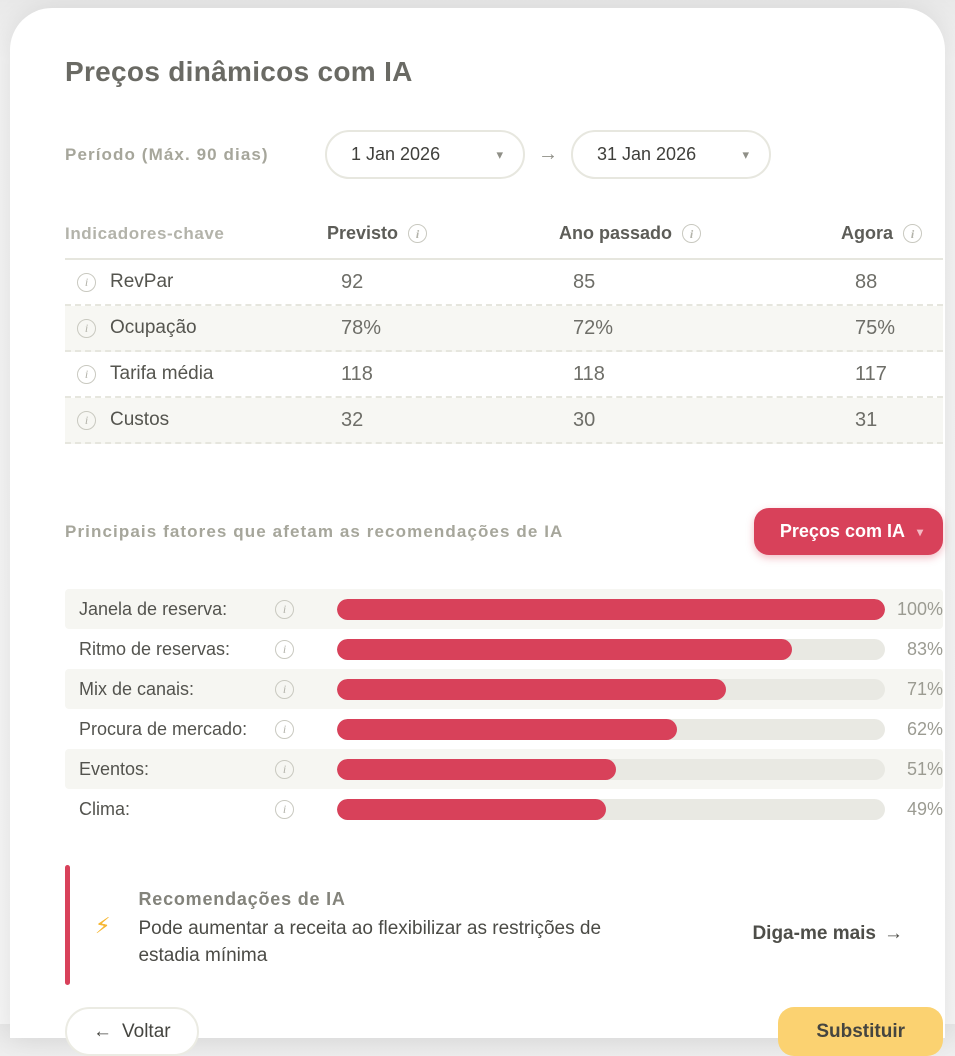 The height and width of the screenshot is (1056, 955). I want to click on cell-agora: 75%, so click(875, 327).